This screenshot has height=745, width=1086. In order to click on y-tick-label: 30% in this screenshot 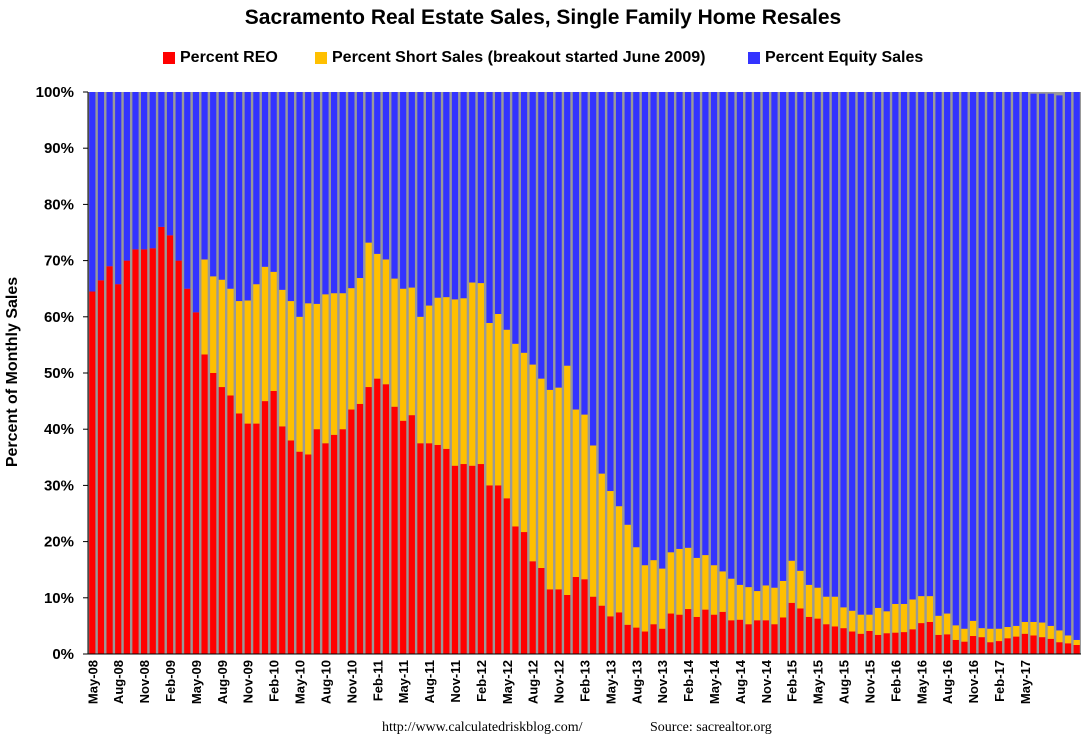, I will do `click(59, 485)`.